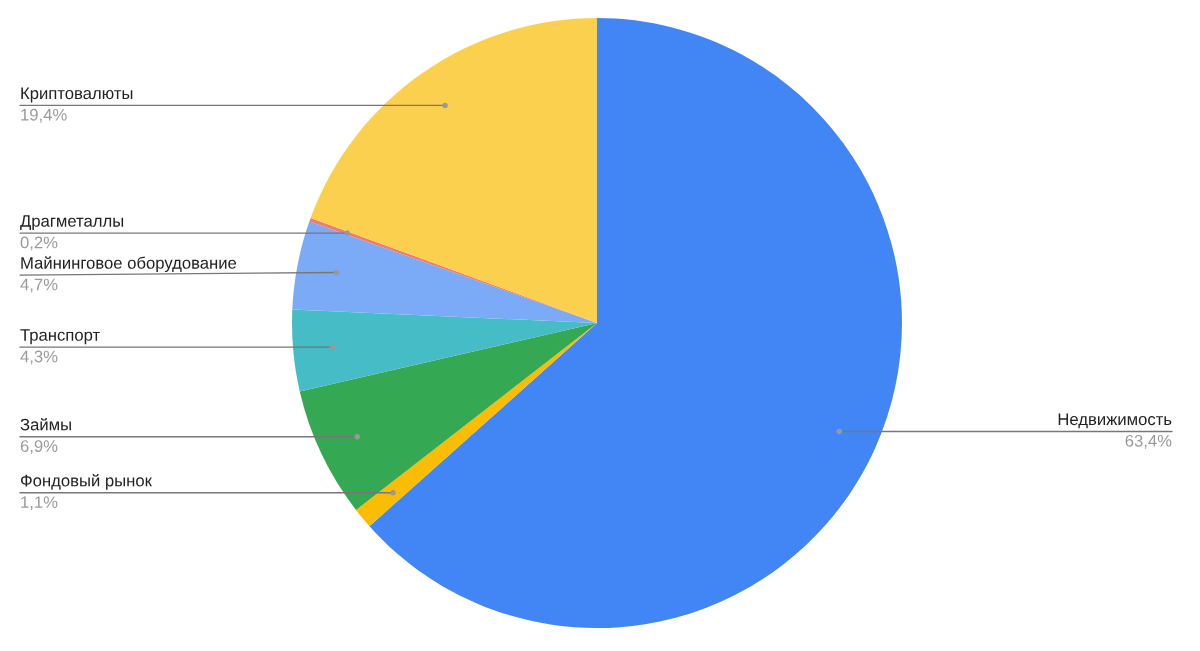 The height and width of the screenshot is (651, 1200). Describe the element at coordinates (44, 115) in the screenshot. I see `data-label: 19,4%` at that location.